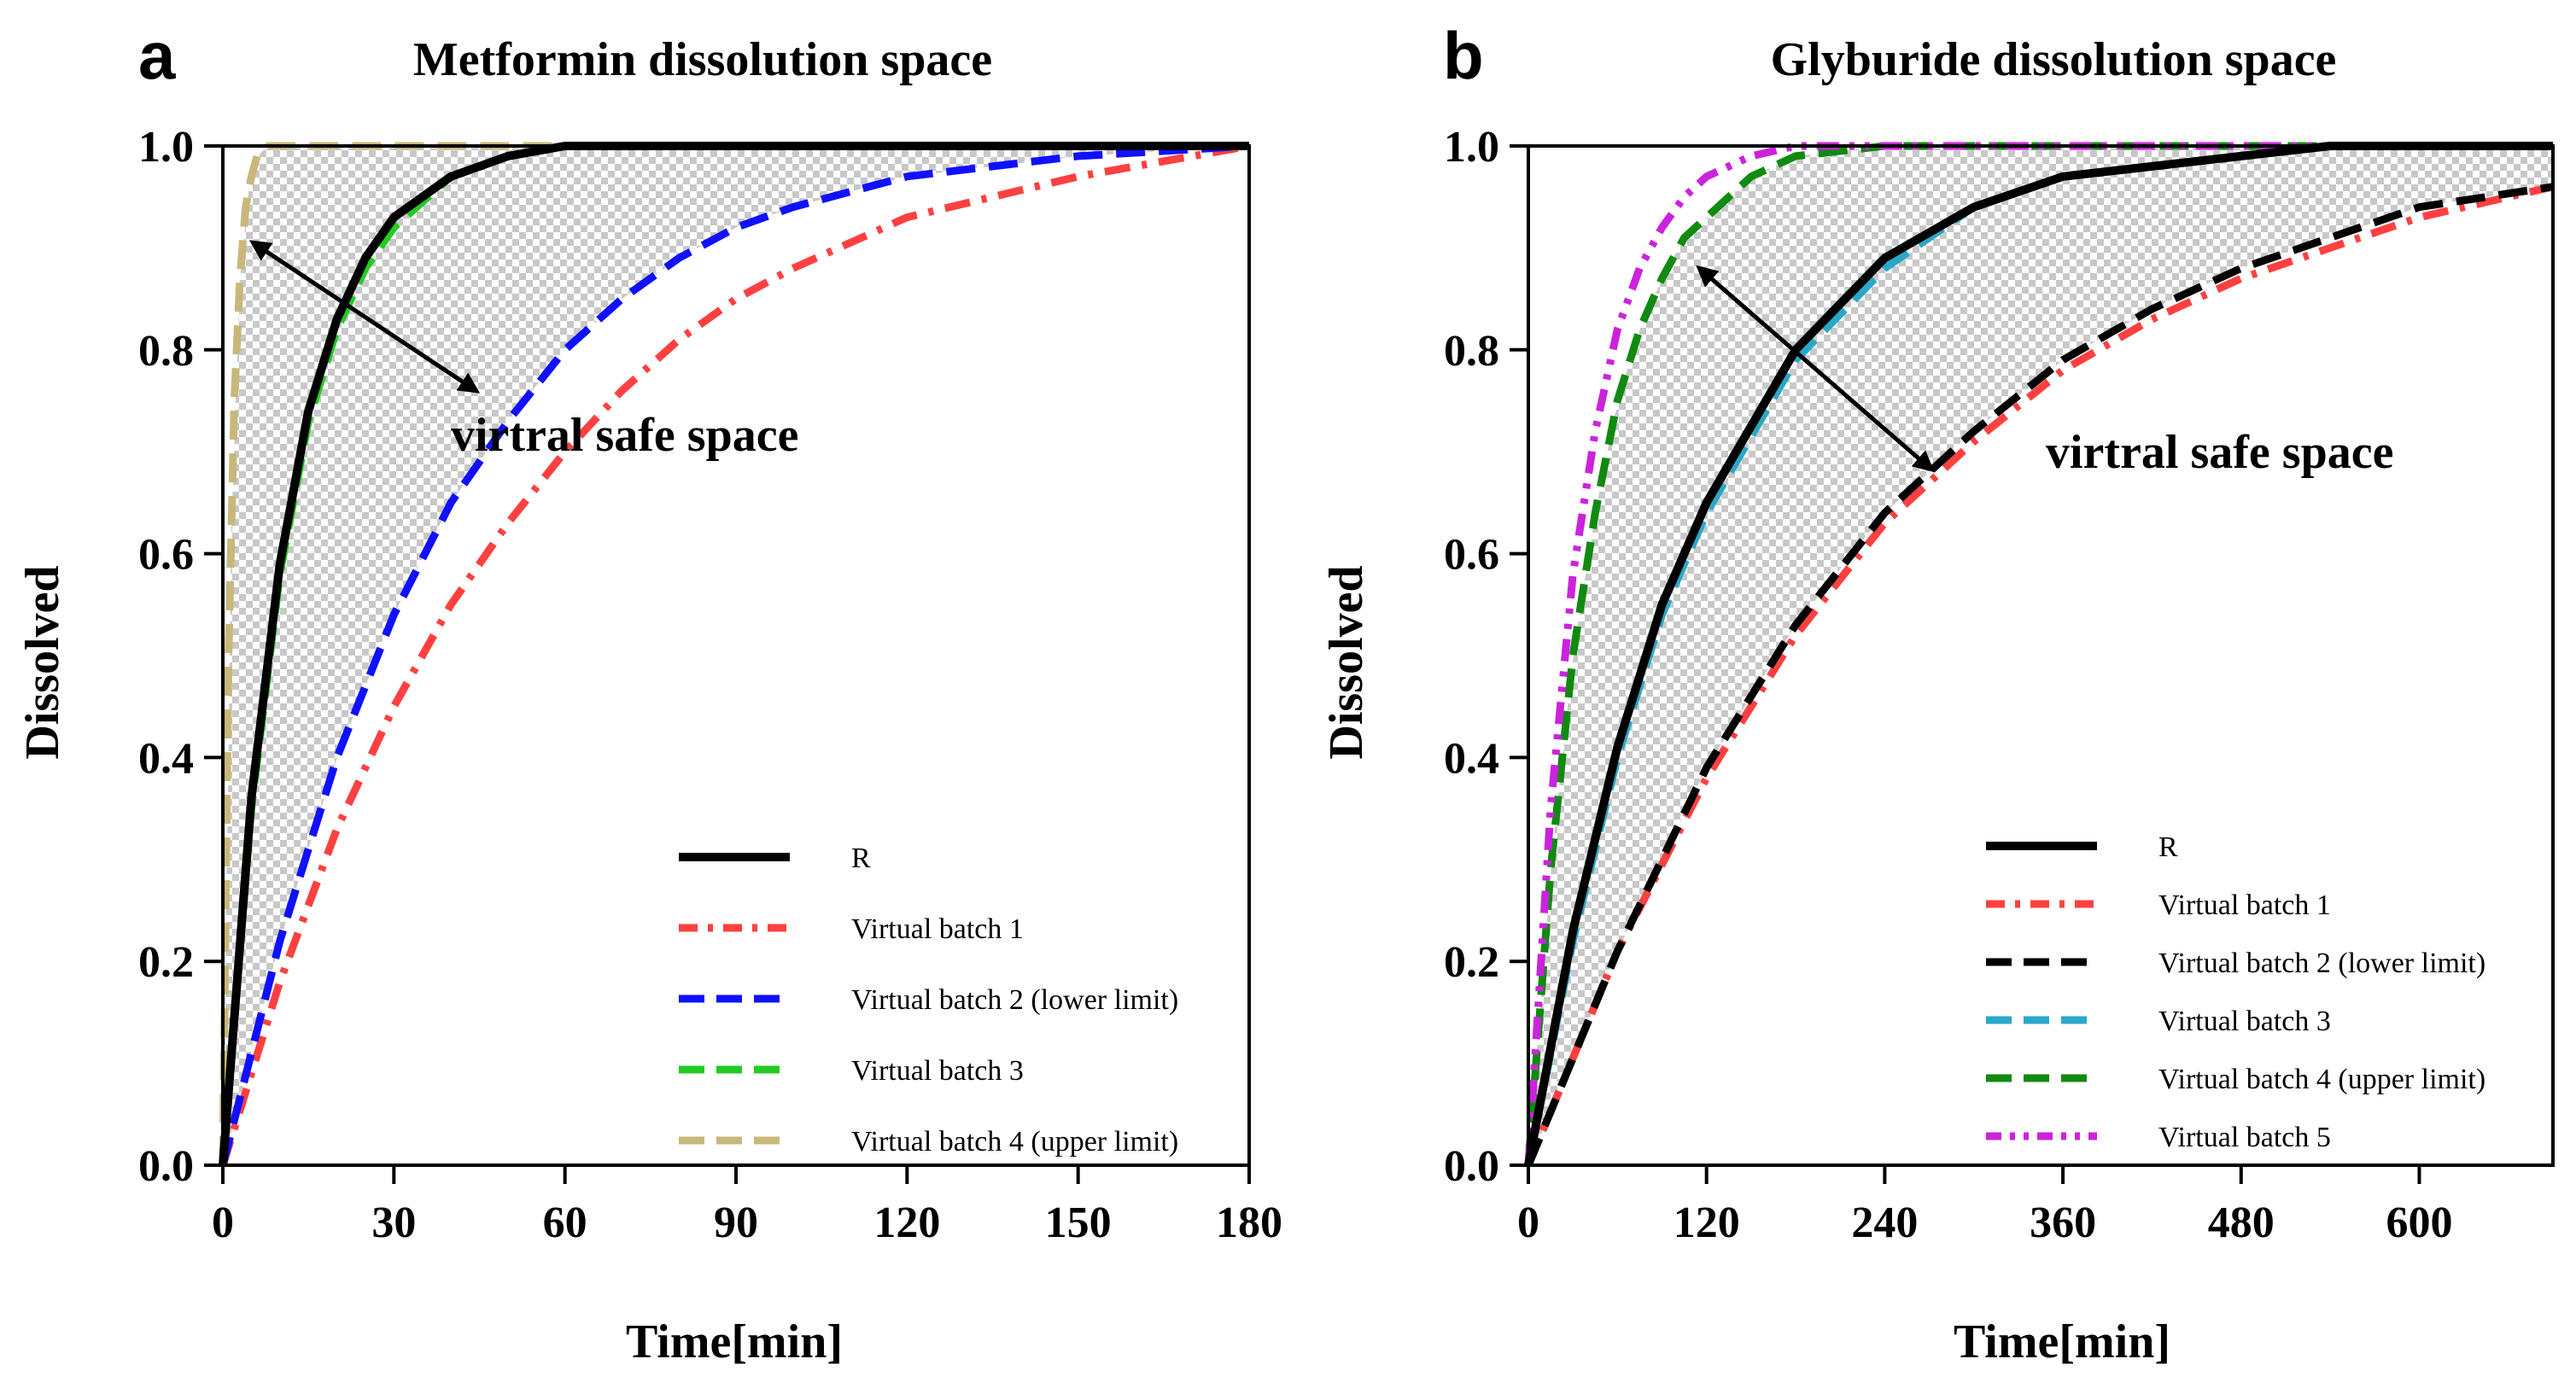 The image size is (2576, 1388). I want to click on x-tick-label: 180, so click(1249, 1222).